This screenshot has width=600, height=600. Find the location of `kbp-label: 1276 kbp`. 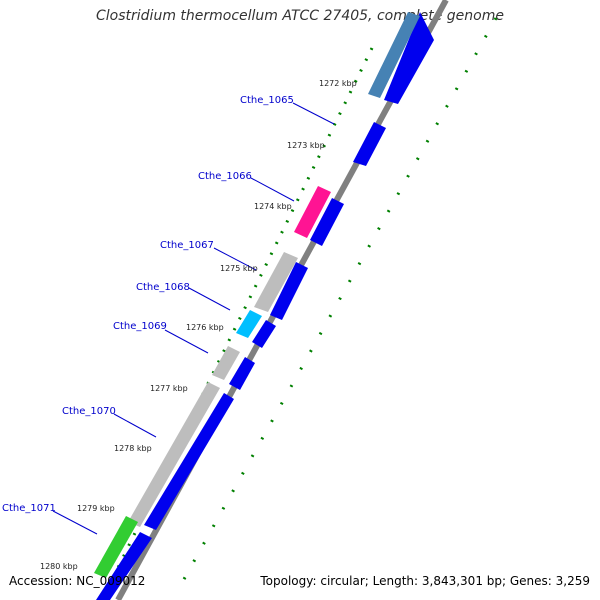

kbp-label: 1276 kbp is located at coordinates (205, 327).